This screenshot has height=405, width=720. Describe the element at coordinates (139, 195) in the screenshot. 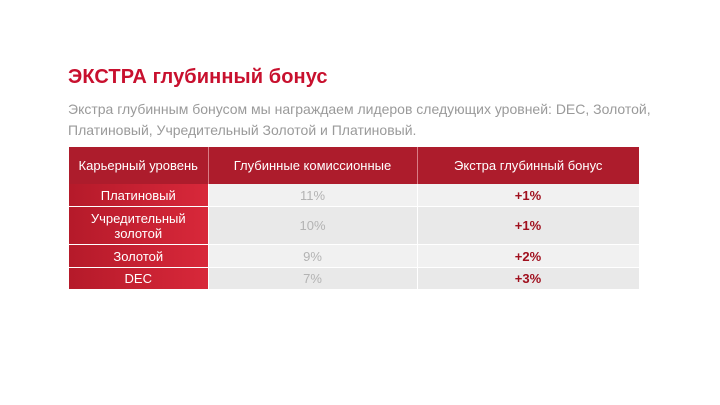

I see `level-cell: Платиновый` at that location.